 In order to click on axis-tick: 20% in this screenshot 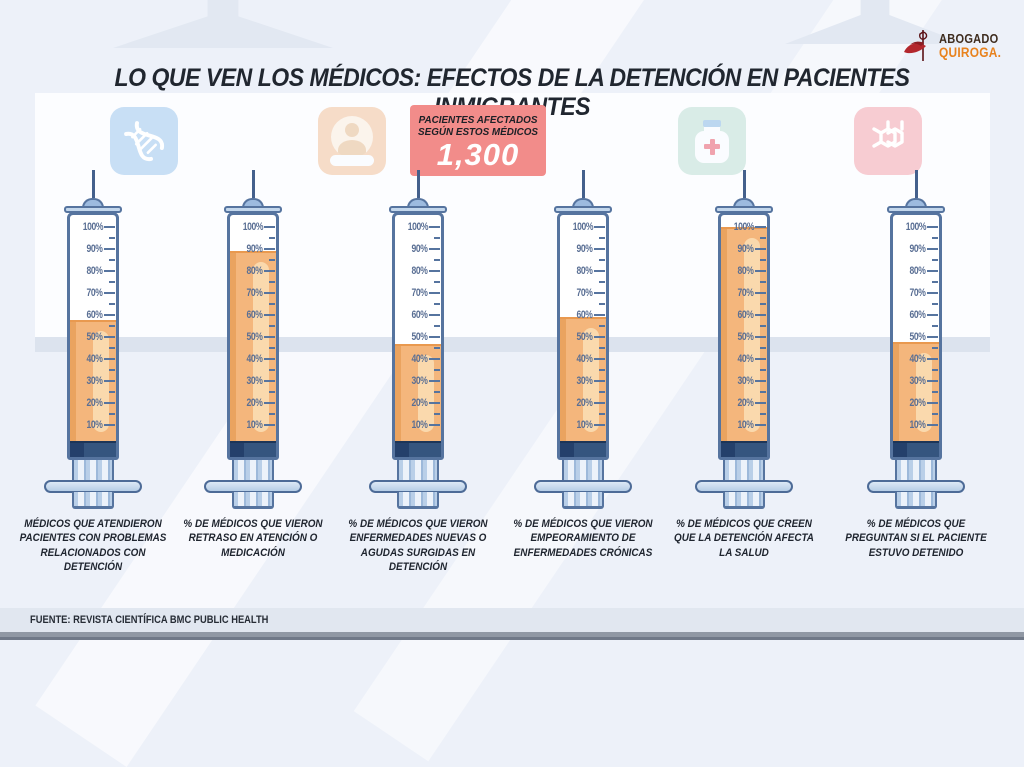, I will do `click(258, 403)`.